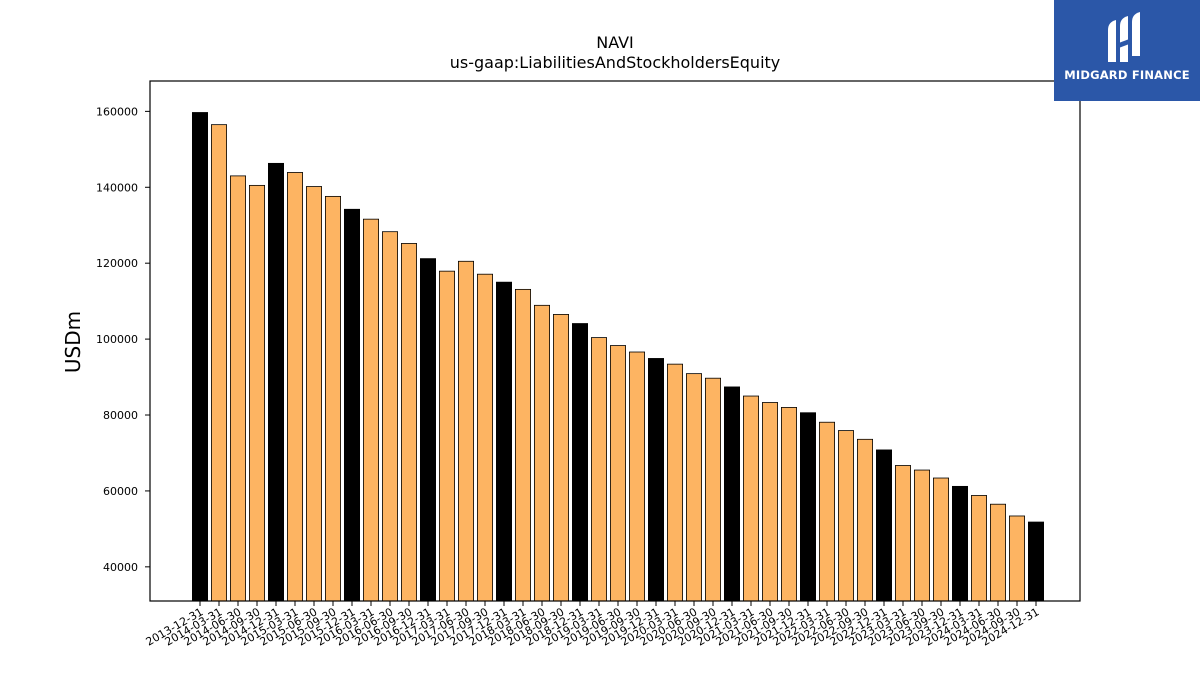  I want to click on brand-name: MIDGARD FINANCE, so click(1127, 75).